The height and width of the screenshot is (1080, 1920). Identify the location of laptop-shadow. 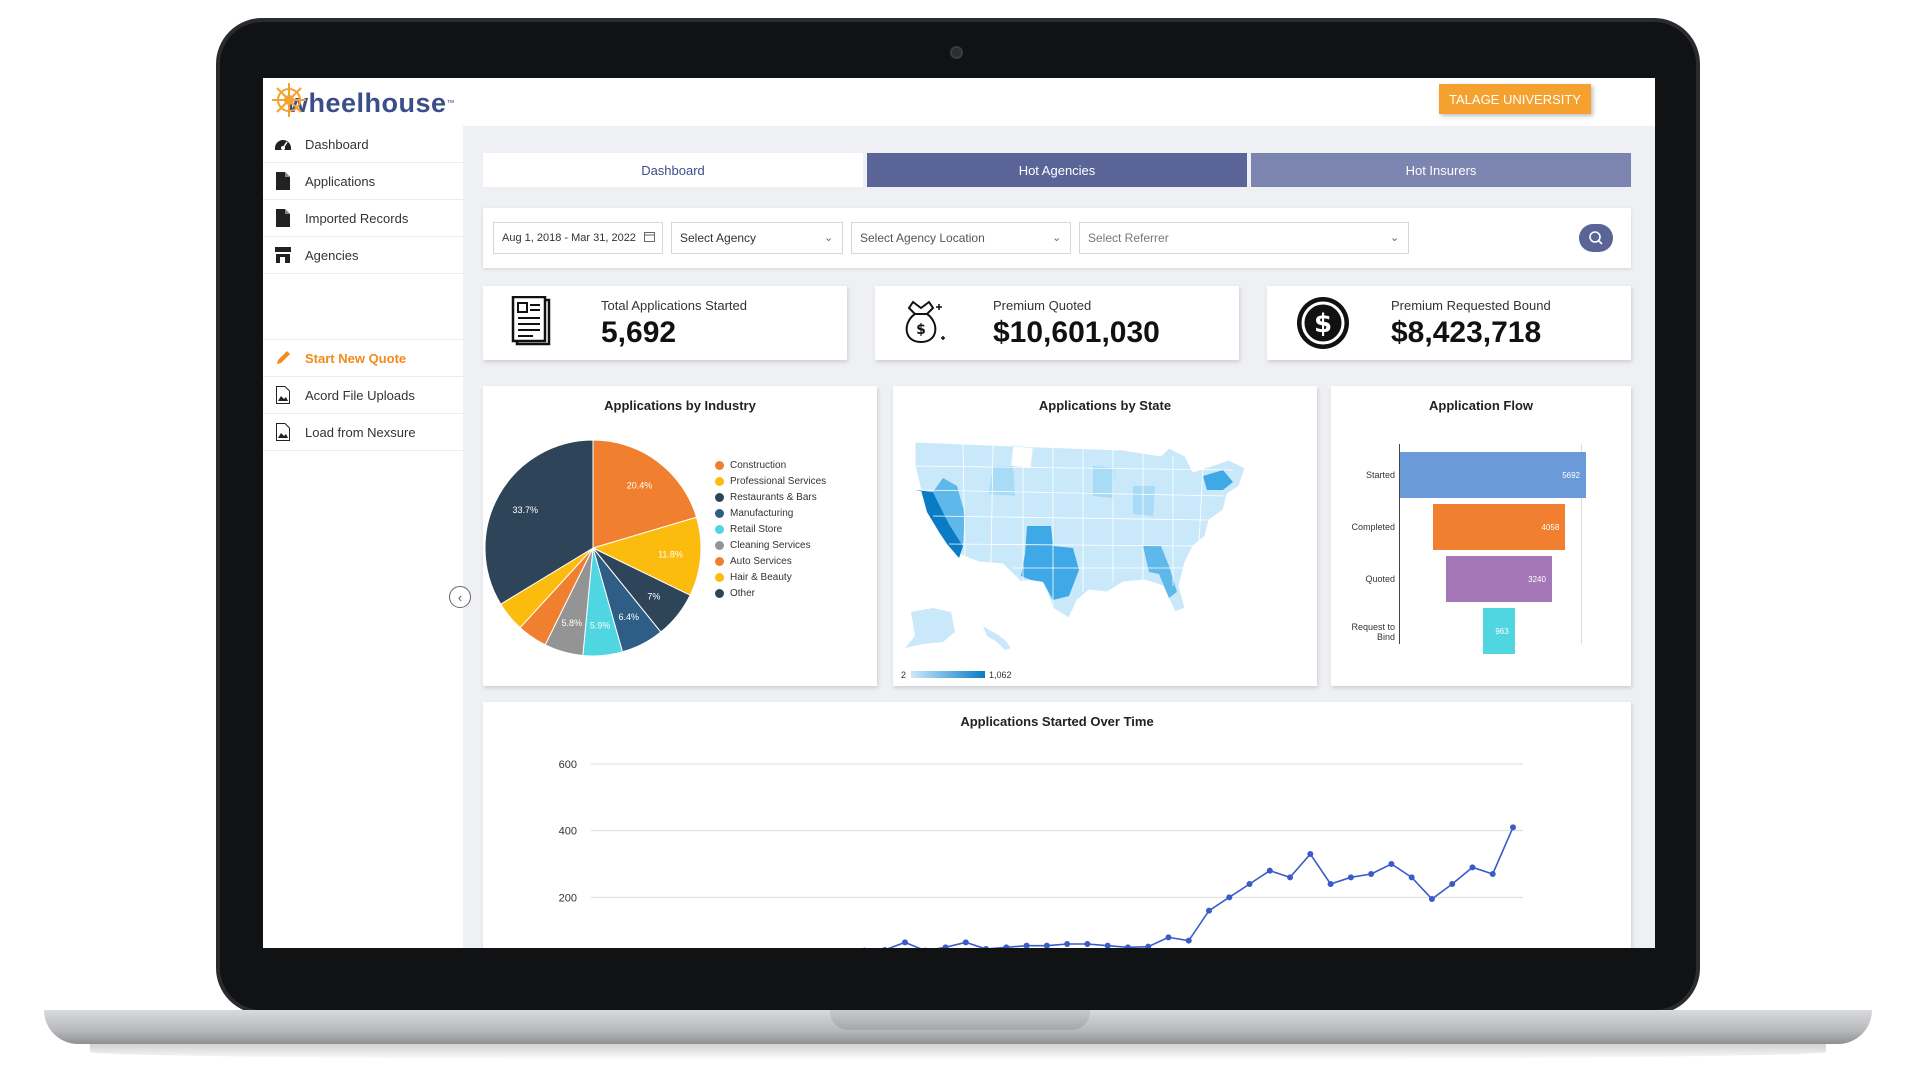
(958, 1052).